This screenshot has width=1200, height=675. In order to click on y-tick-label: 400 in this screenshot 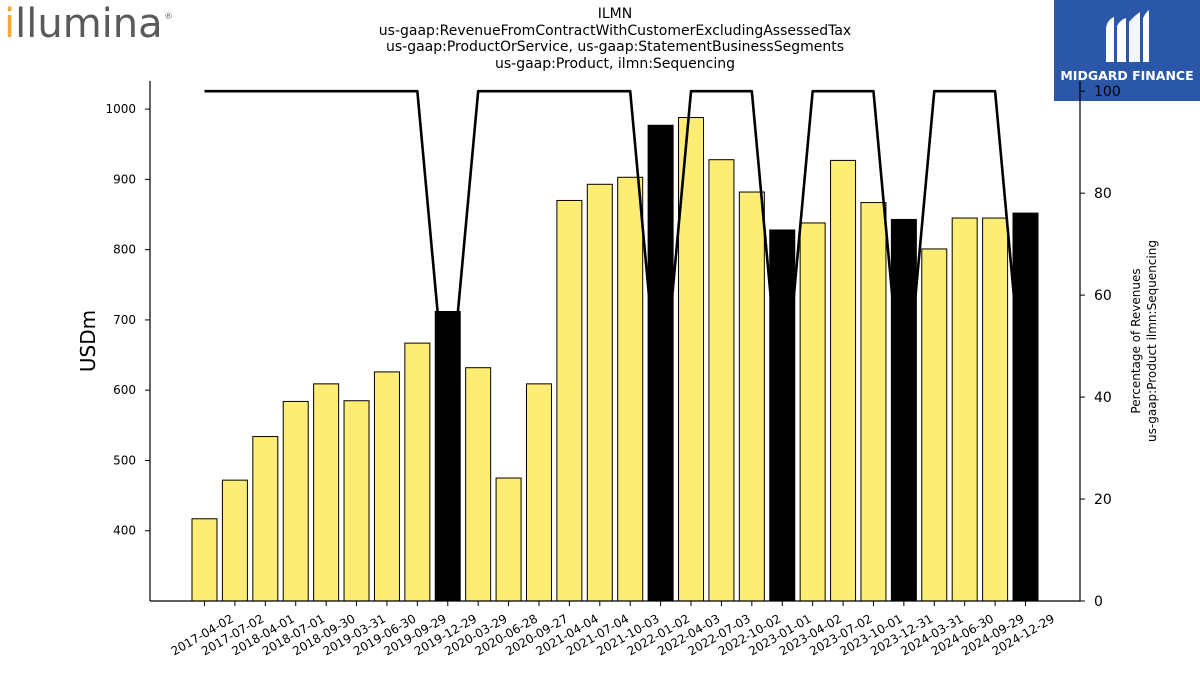, I will do `click(124, 531)`.